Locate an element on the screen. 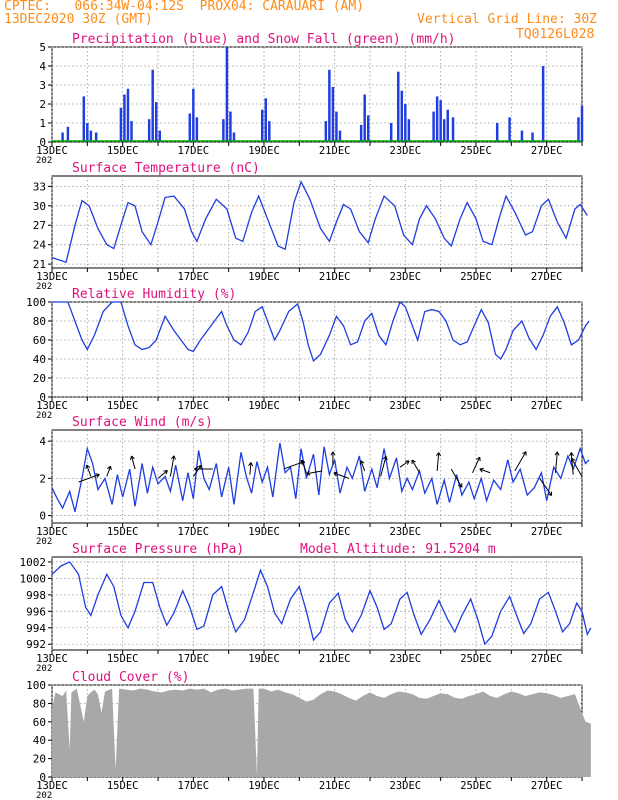 Image resolution: width=618 pixels, height=800 pixels. header-product-code: TQ0126L028 is located at coordinates (555, 34).